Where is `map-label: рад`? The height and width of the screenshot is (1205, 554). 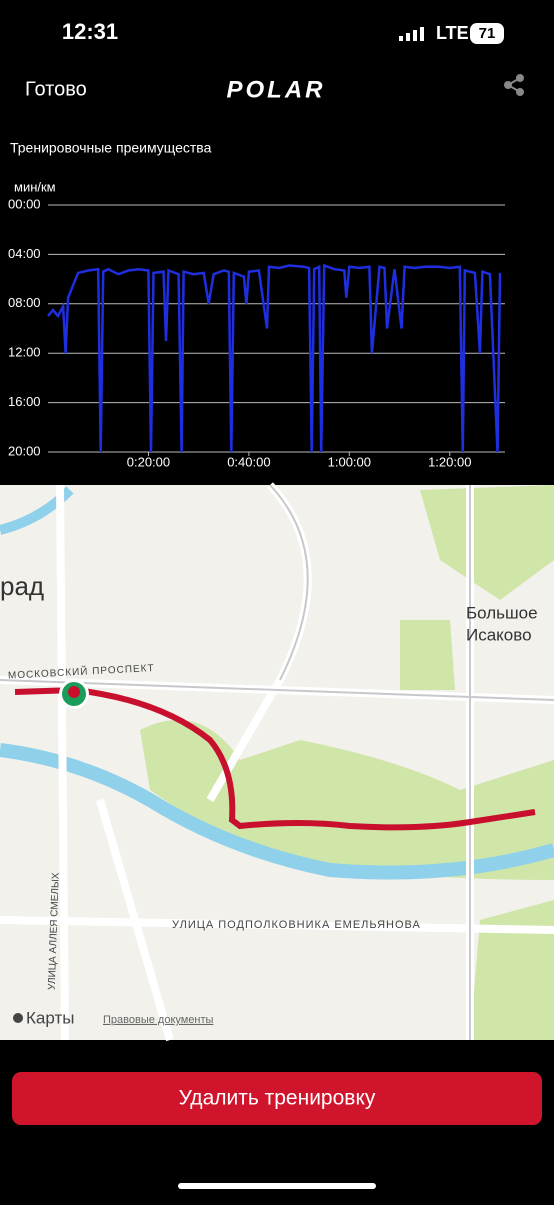
map-label: рад is located at coordinates (22, 586).